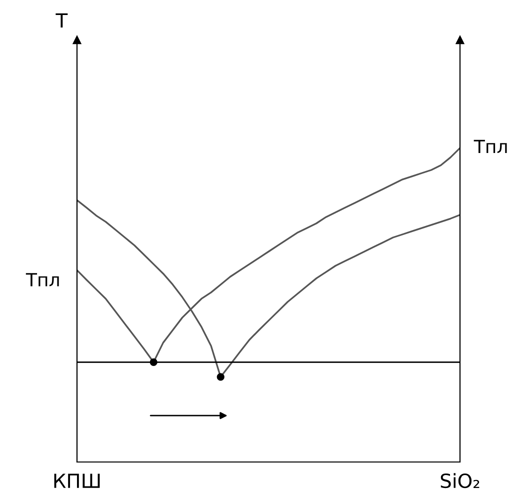 This screenshot has height=497, width=524. I want to click on x-tick-label: КПШ, so click(77, 481).